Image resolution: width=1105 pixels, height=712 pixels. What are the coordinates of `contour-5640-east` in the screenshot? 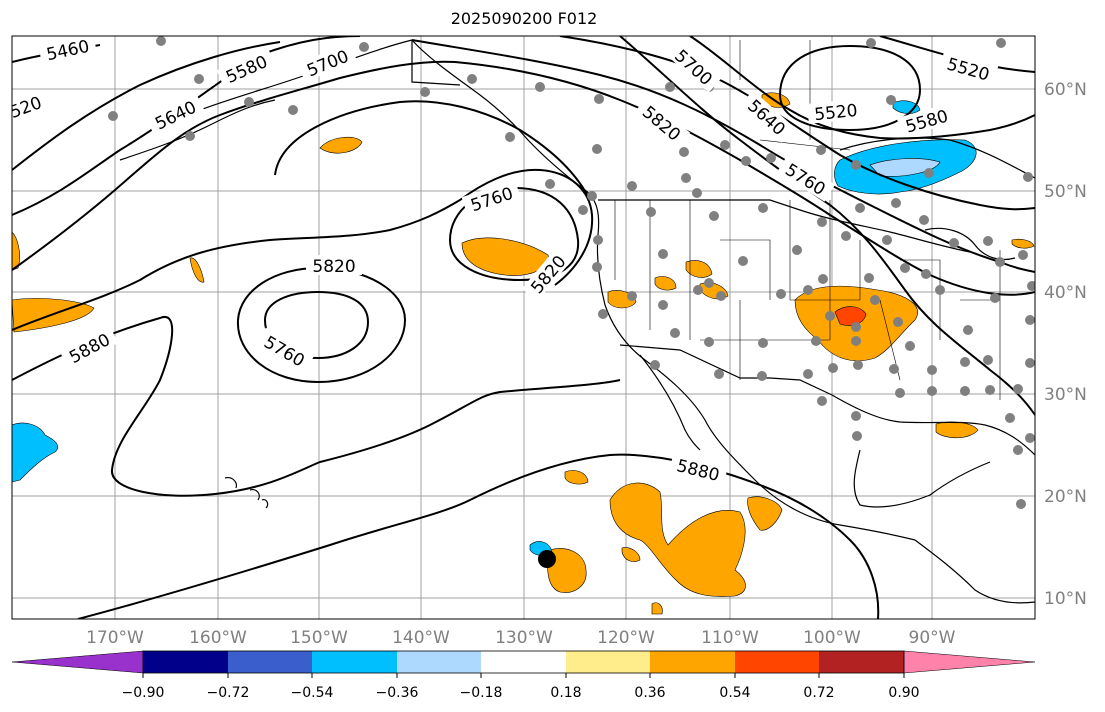 It's located at (862, 88).